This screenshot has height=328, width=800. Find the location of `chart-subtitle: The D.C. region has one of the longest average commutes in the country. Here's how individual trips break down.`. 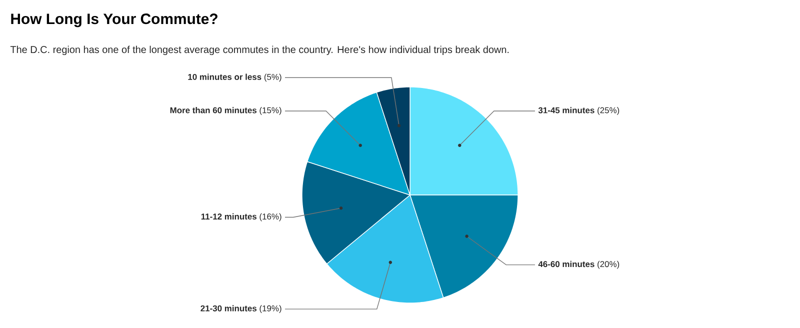

chart-subtitle: The D.C. region has one of the longest average commutes in the country. Here's how individual trips break down. is located at coordinates (259, 51).